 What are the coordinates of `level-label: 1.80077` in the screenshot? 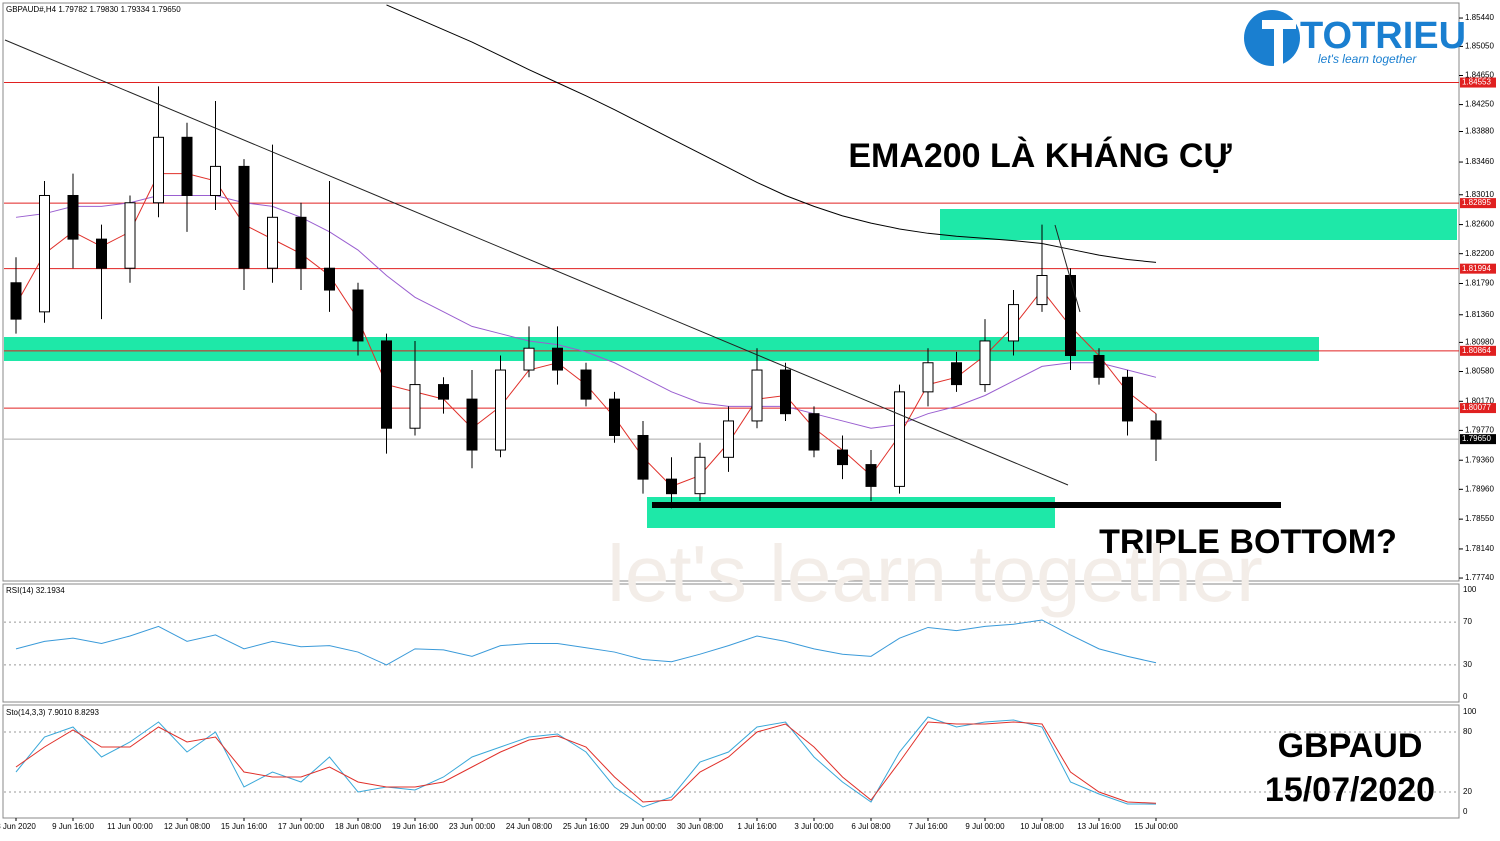 It's located at (1476, 407).